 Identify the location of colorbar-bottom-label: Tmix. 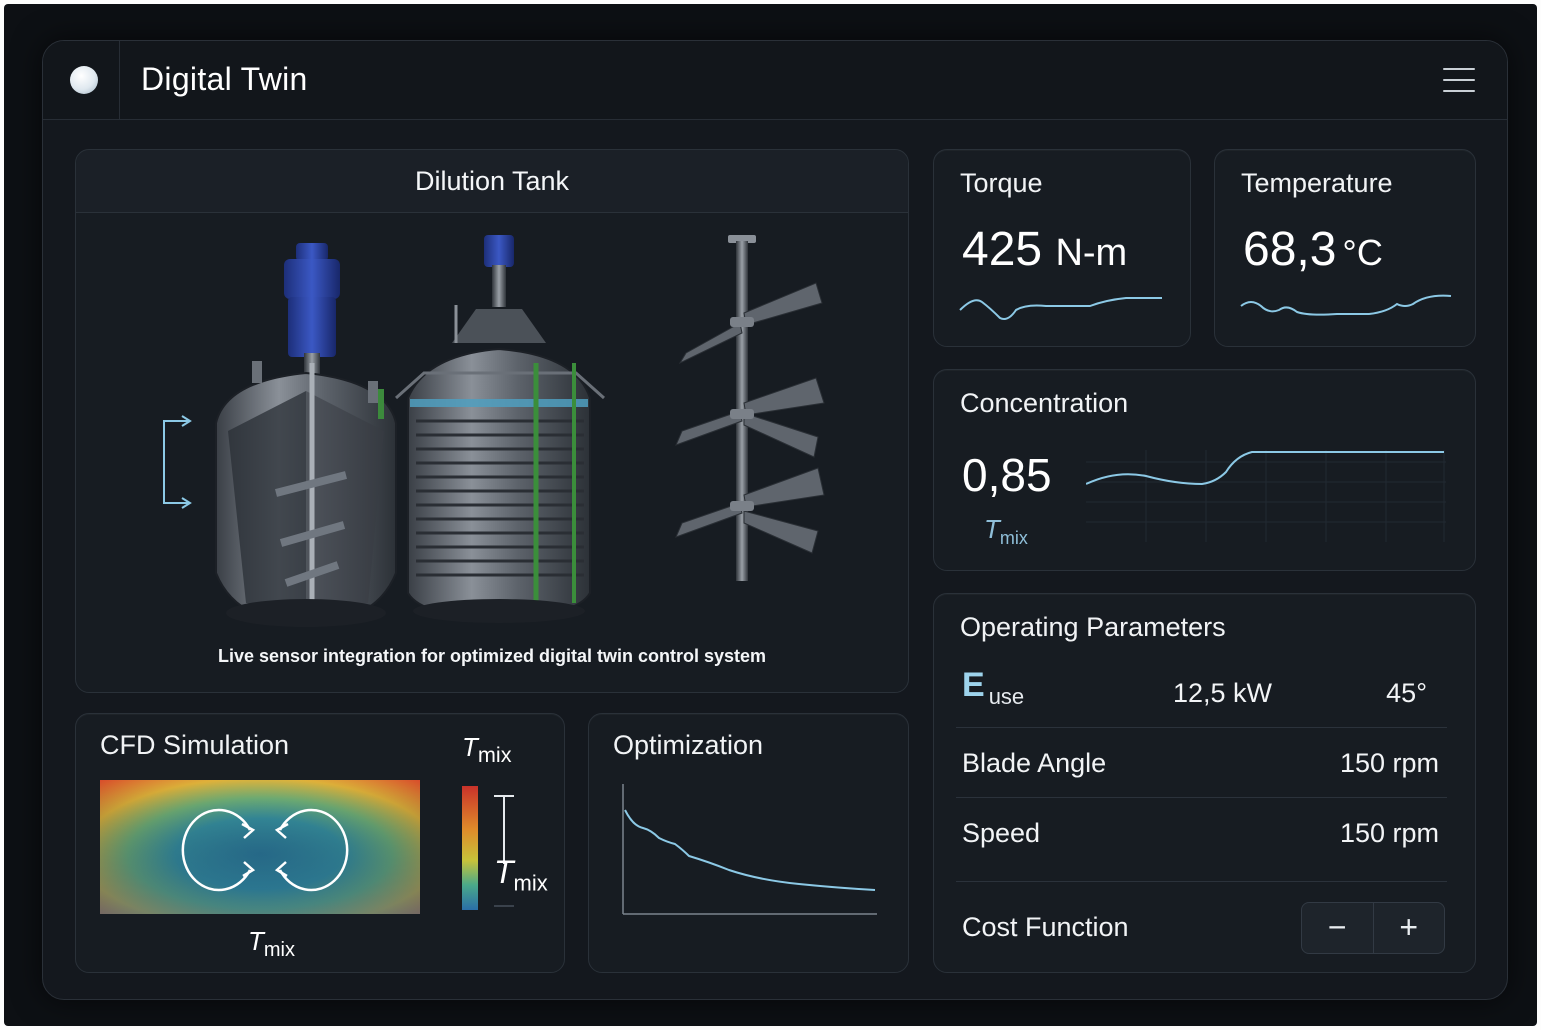
(521, 875).